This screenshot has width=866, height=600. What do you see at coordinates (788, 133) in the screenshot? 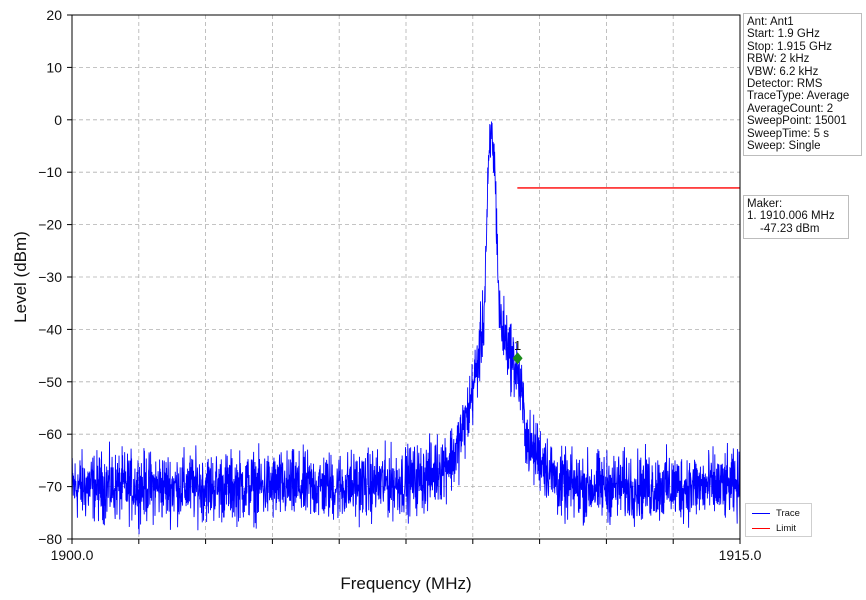
I see `info-sweep-time: SweepTime: 5 s` at bounding box center [788, 133].